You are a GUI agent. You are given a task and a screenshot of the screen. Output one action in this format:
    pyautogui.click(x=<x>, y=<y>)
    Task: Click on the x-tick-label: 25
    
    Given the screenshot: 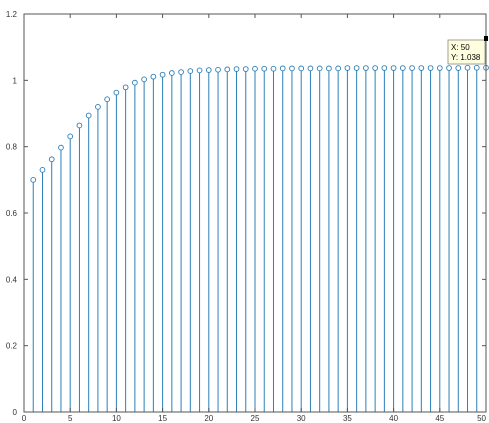 What is the action you would take?
    pyautogui.click(x=255, y=418)
    